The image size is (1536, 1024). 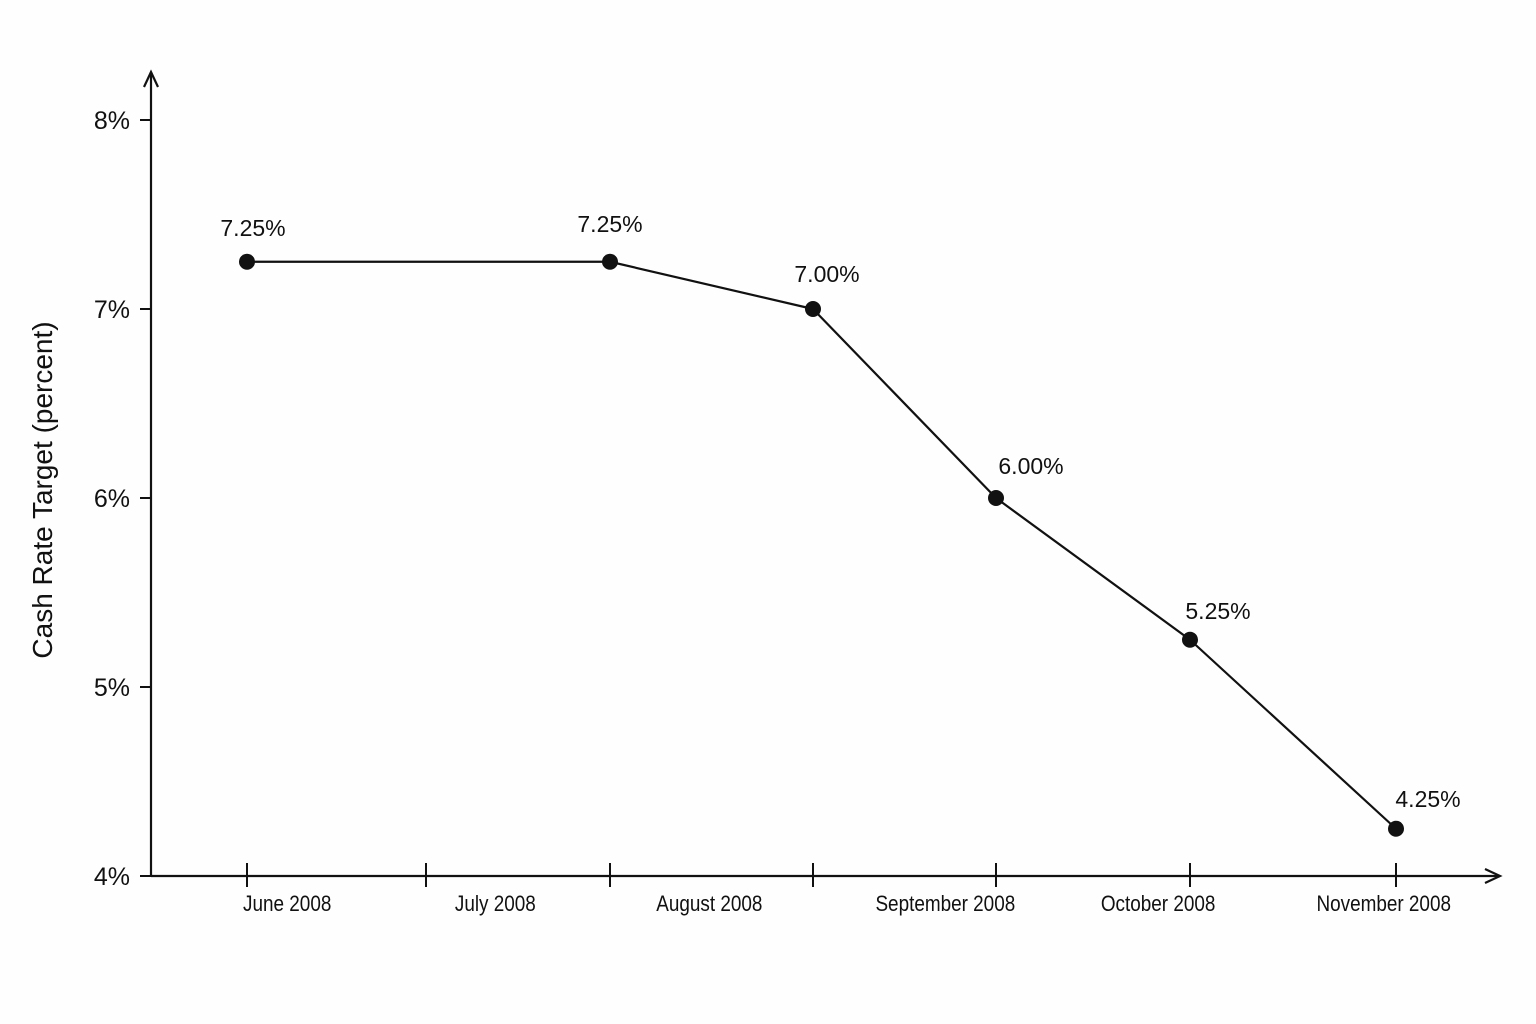 I want to click on x-tick-label: November 2008, so click(x=1383, y=904).